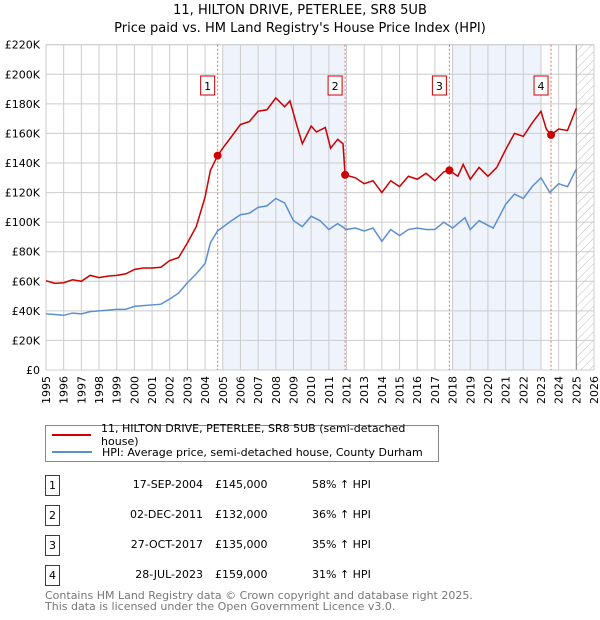 The image size is (600, 620). I want to click on x-tick-label: 2021, so click(506, 390).